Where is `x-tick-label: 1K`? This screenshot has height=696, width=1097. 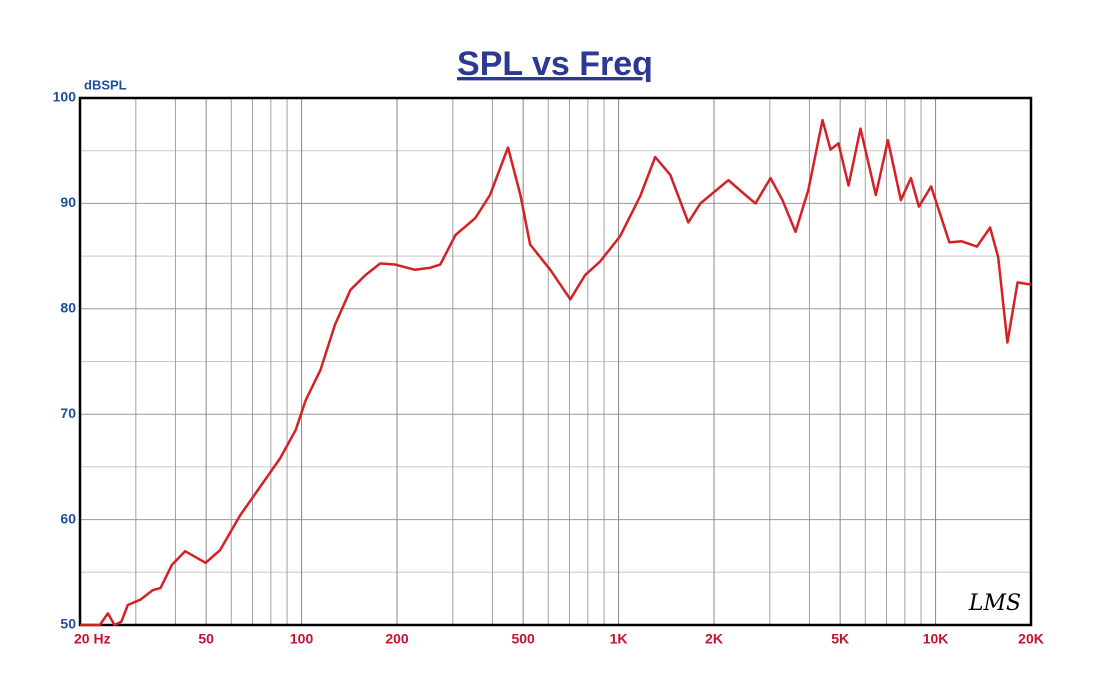
x-tick-label: 1K is located at coordinates (619, 639).